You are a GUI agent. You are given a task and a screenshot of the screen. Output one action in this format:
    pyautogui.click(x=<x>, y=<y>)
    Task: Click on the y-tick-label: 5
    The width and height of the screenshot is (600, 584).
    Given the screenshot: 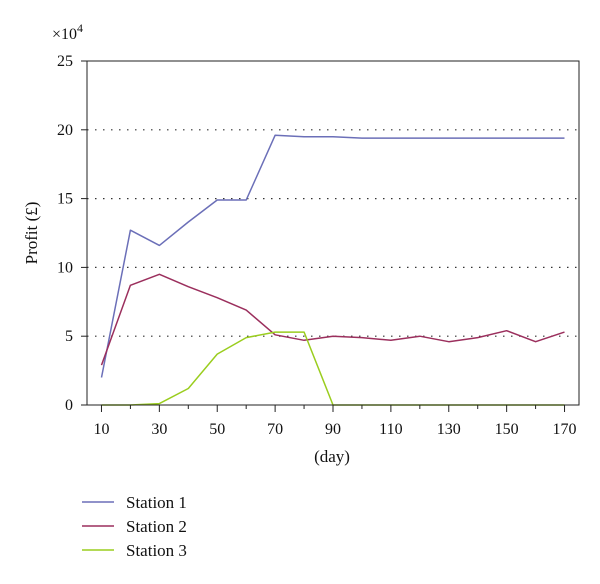 What is the action you would take?
    pyautogui.click(x=69, y=336)
    